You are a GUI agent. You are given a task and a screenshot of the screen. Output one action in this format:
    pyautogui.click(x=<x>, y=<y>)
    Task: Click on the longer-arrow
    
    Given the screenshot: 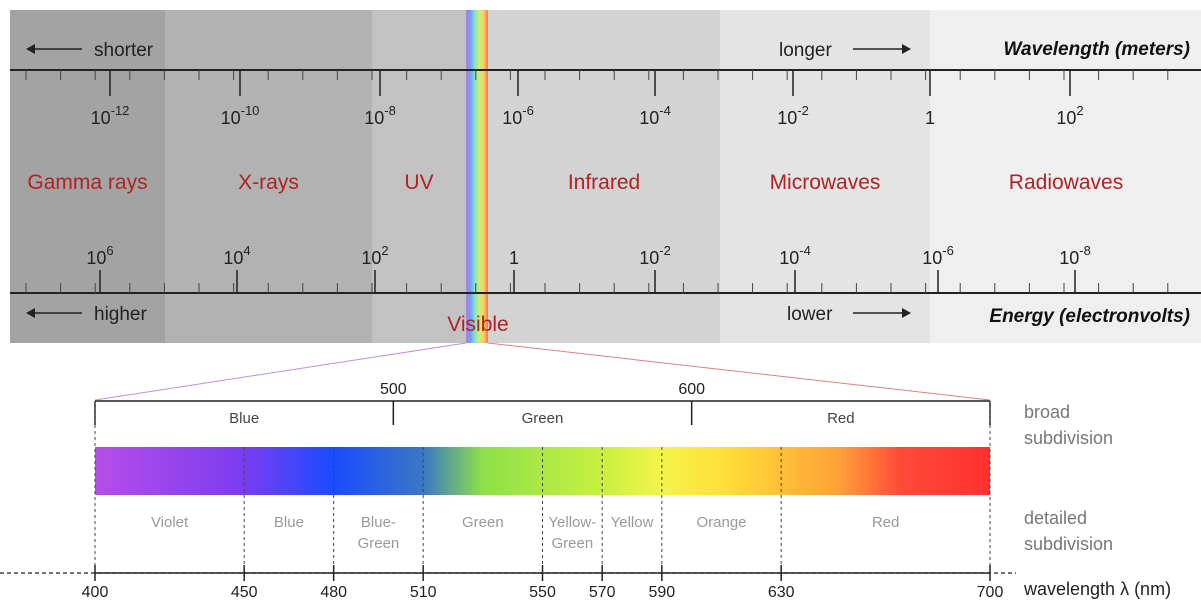 What is the action you would take?
    pyautogui.click(x=882, y=49)
    